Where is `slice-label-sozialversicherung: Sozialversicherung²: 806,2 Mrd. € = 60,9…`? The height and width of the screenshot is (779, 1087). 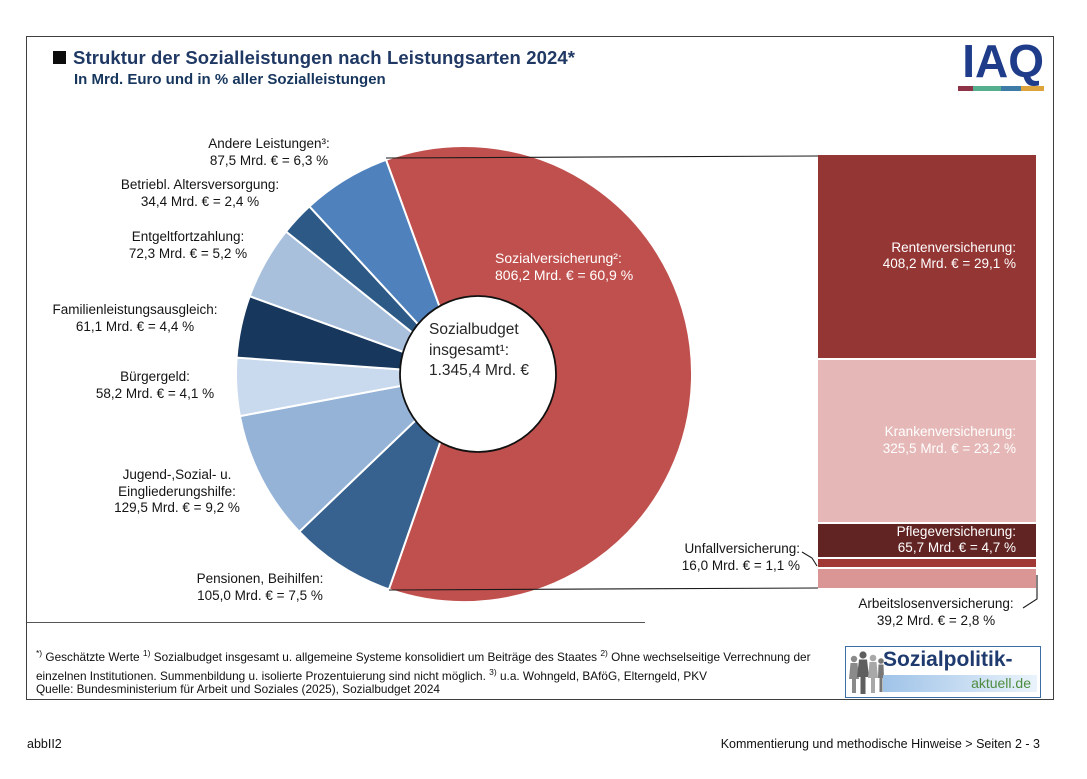
slice-label-sozialversicherung: Sozialversicherung²: 806,2 Mrd. € = 60,9… is located at coordinates (564, 267).